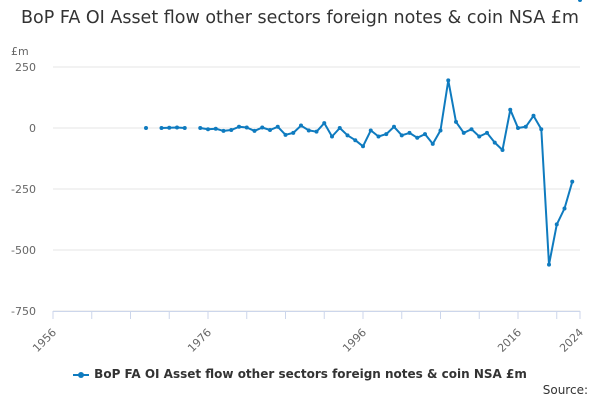  I want to click on y-tick-label: -750, so click(23, 311).